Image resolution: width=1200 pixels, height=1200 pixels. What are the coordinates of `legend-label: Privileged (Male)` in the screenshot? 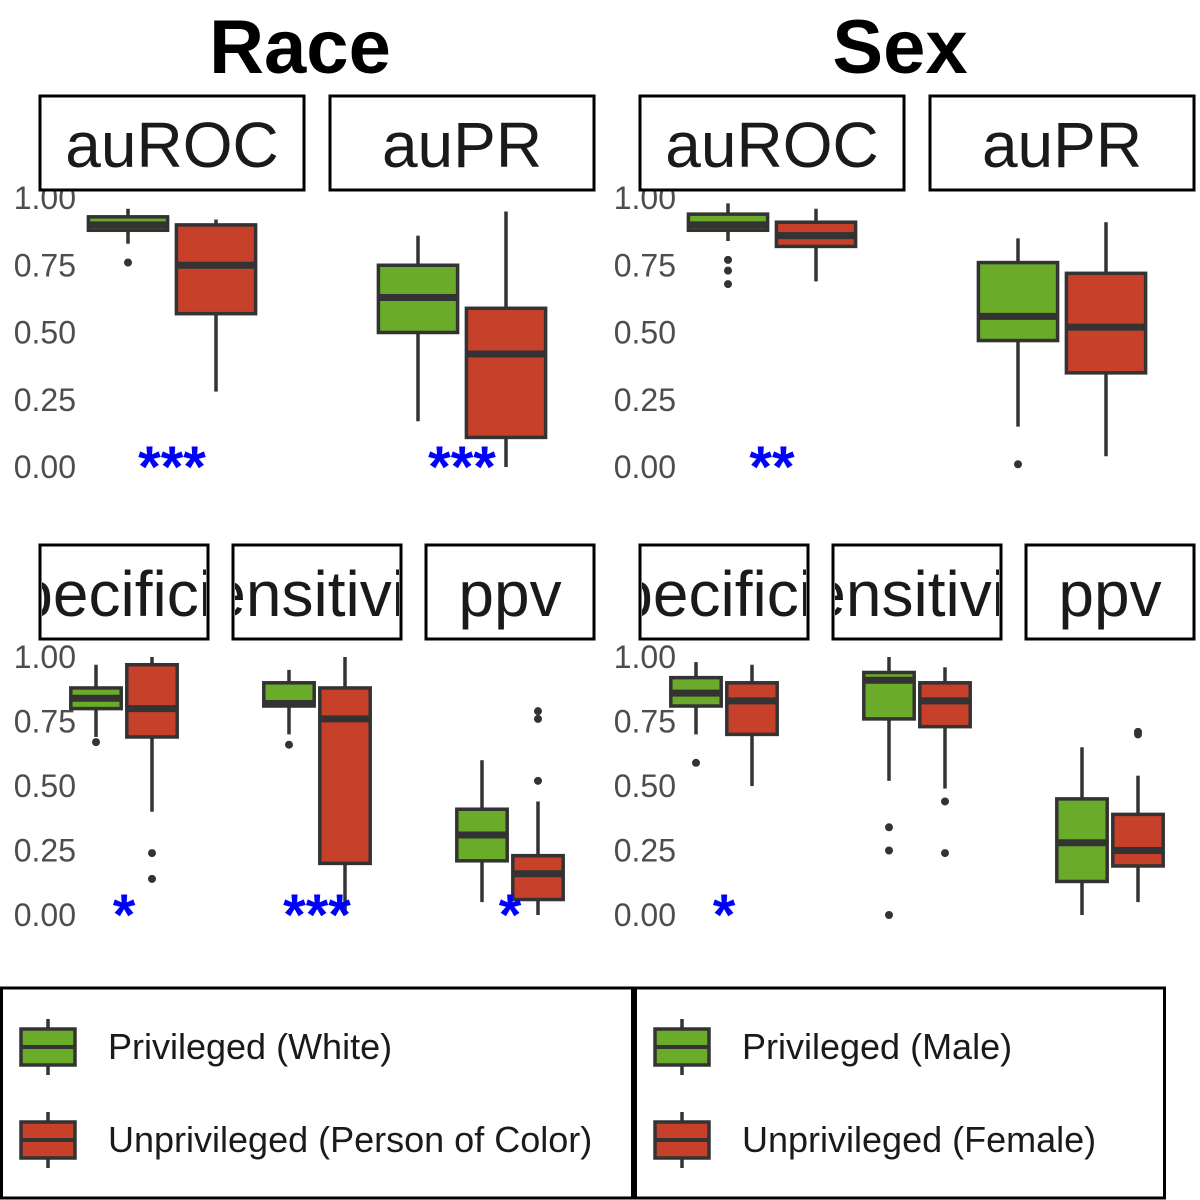 It's located at (877, 1046).